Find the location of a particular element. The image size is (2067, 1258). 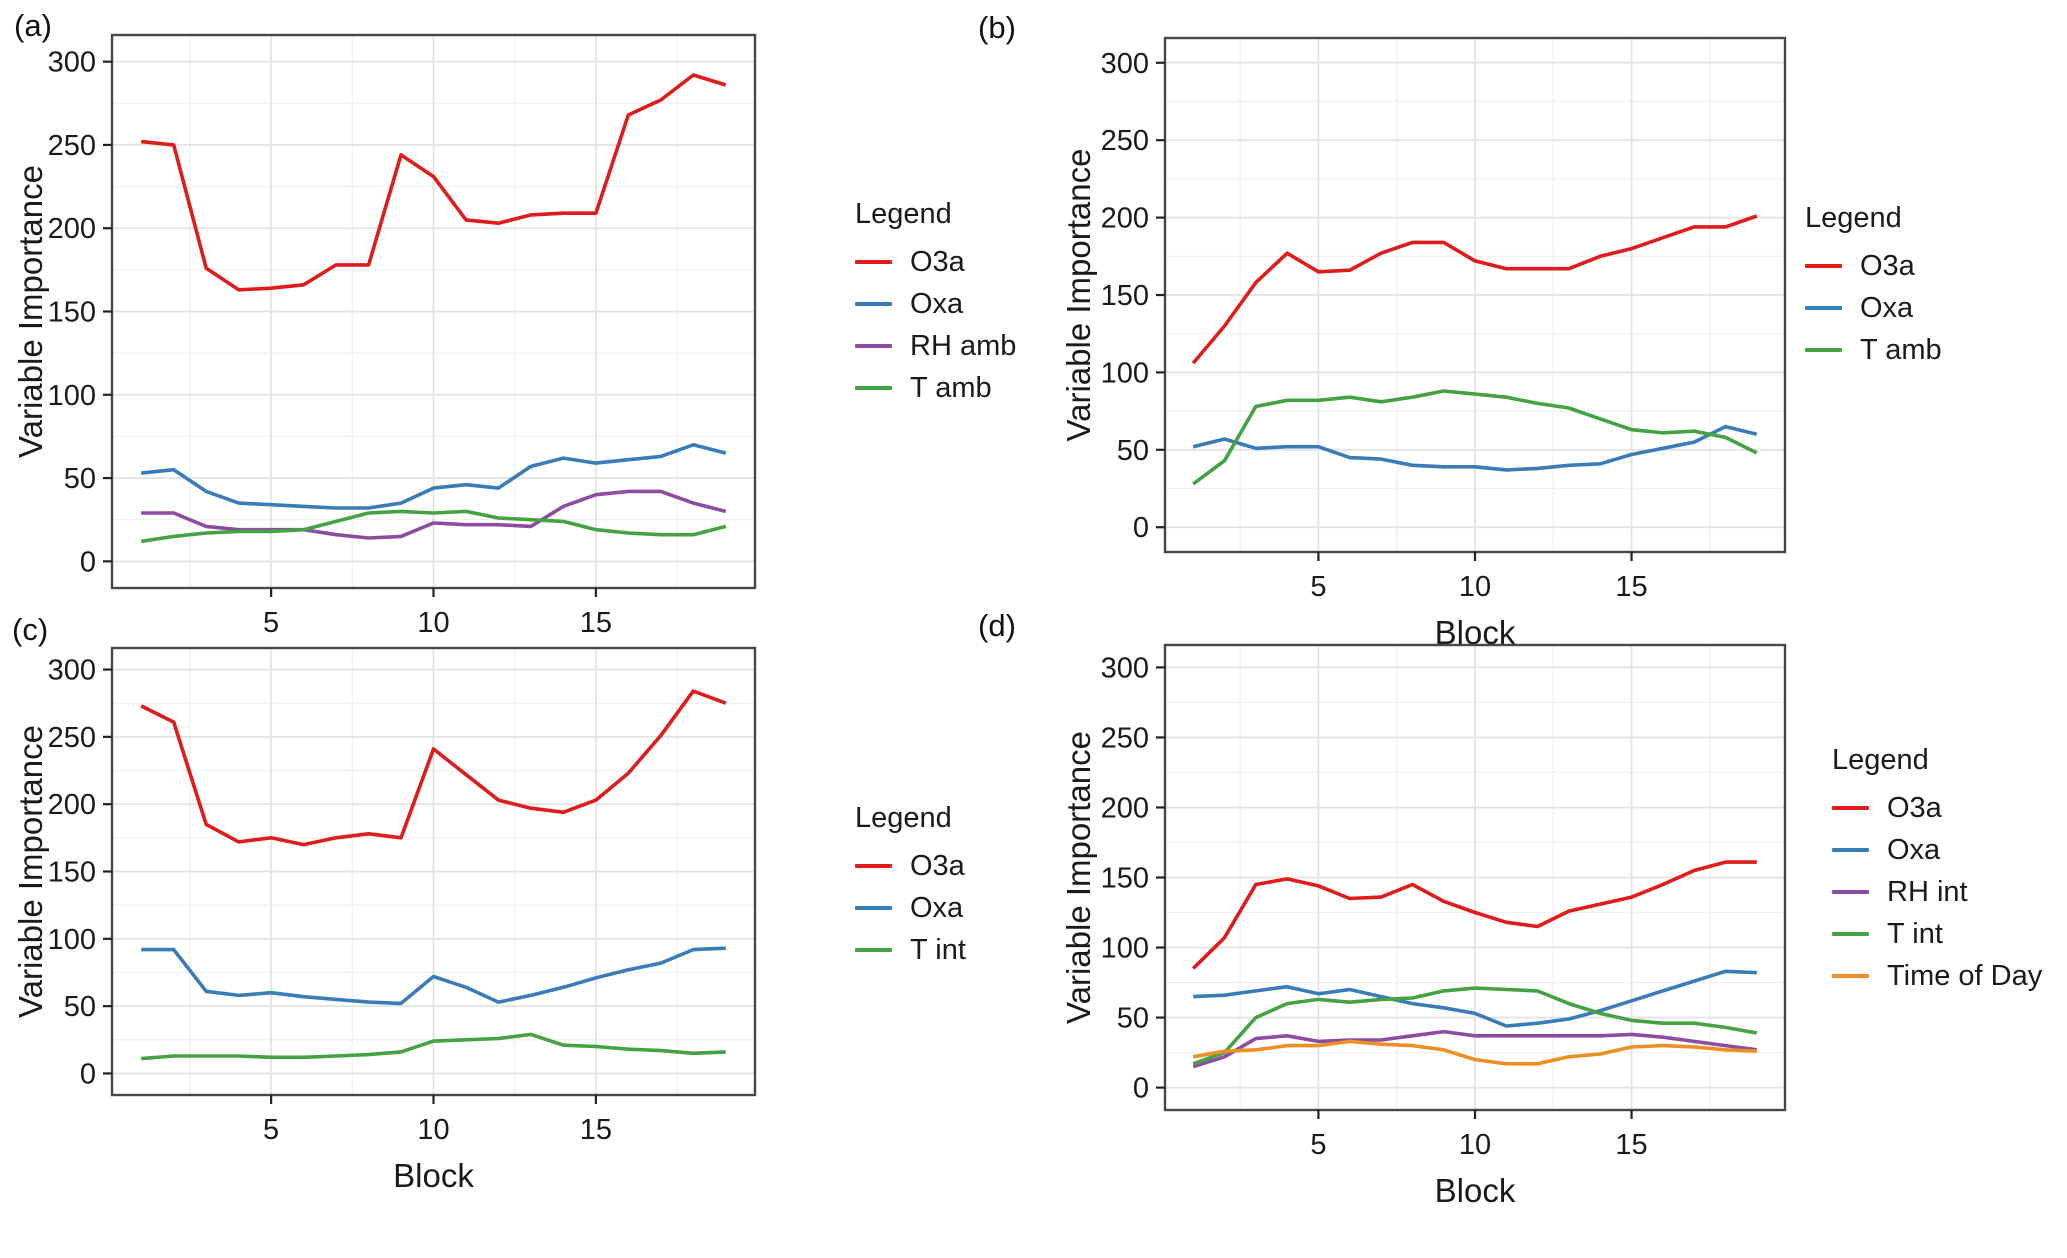

series-line-time-of-day is located at coordinates (1474, 1052).